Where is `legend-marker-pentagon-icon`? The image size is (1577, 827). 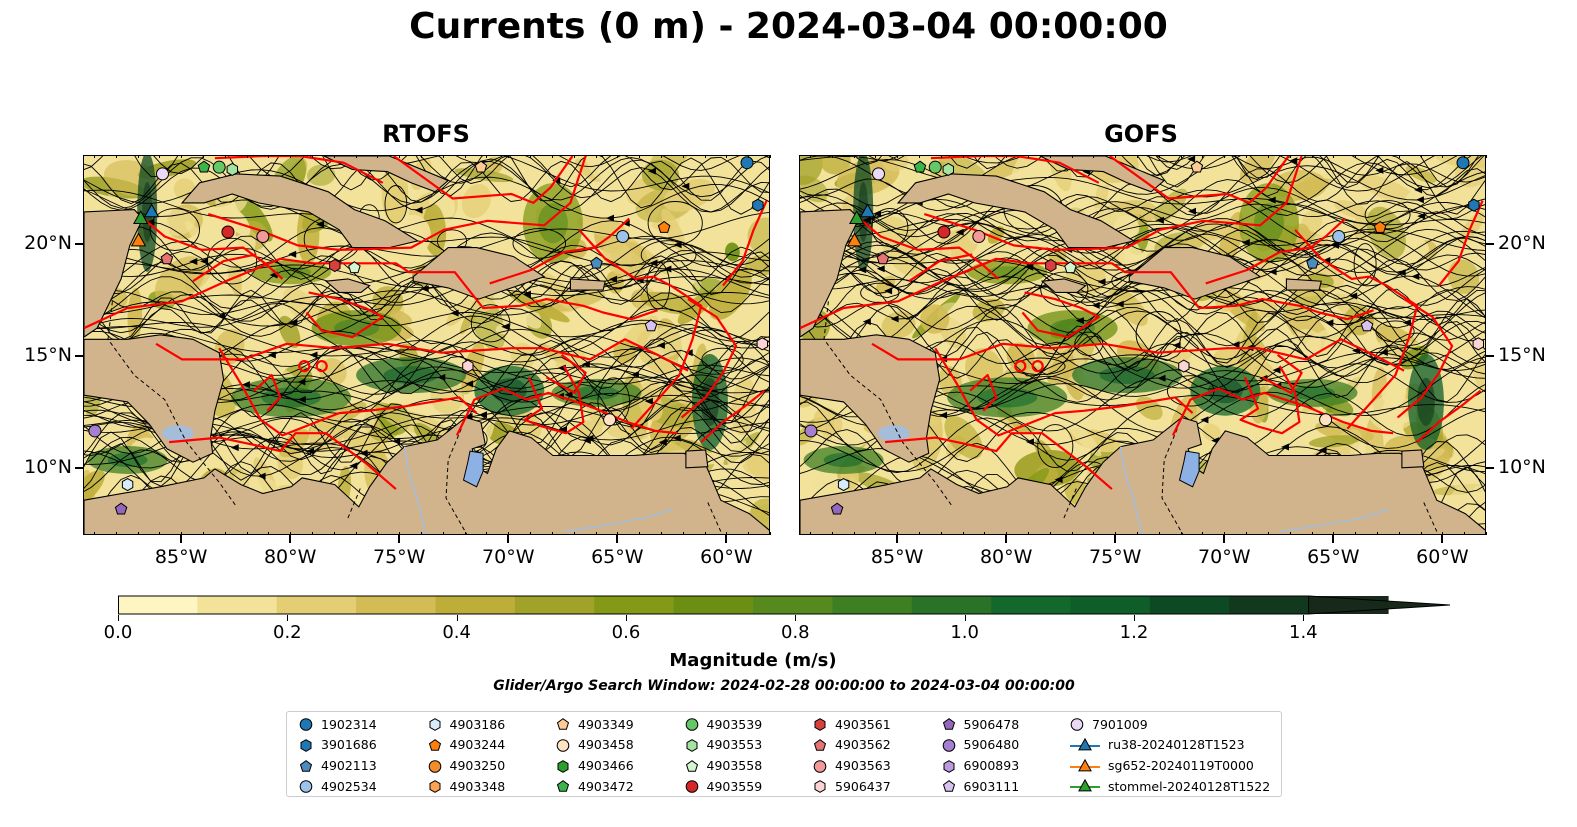 legend-marker-pentagon-icon is located at coordinates (948, 786).